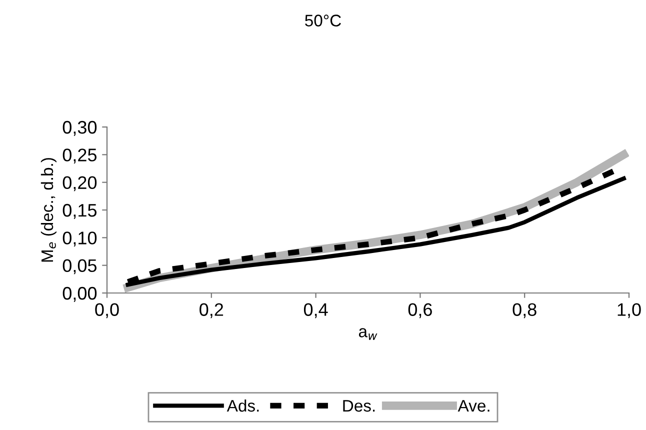  What do you see at coordinates (107, 310) in the screenshot?
I see `x-tick-label: 0,0` at bounding box center [107, 310].